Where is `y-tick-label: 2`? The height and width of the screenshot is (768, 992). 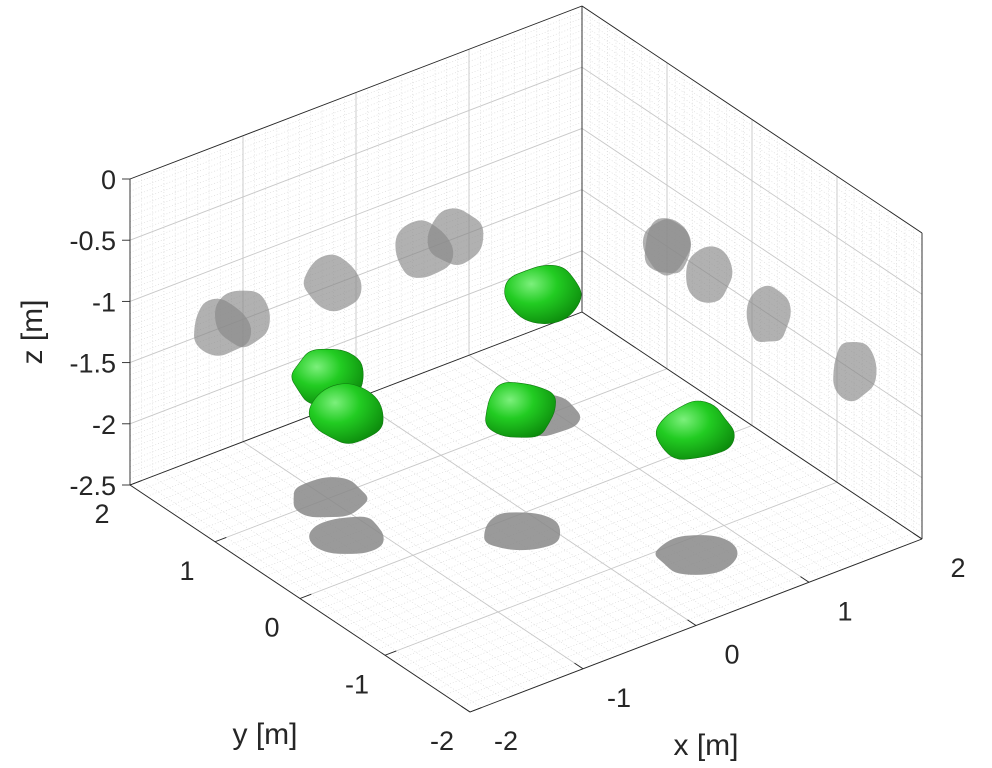
y-tick-label: 2 is located at coordinates (101, 514).